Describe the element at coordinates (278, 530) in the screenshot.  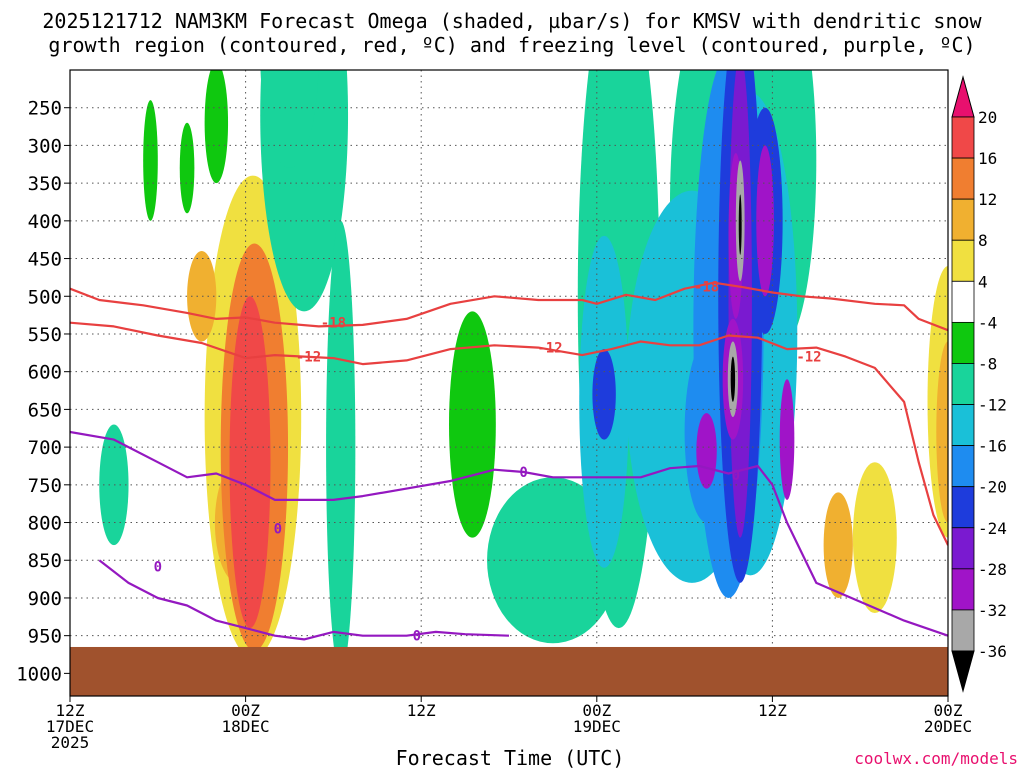
I see `contour-label-9: 0` at that location.